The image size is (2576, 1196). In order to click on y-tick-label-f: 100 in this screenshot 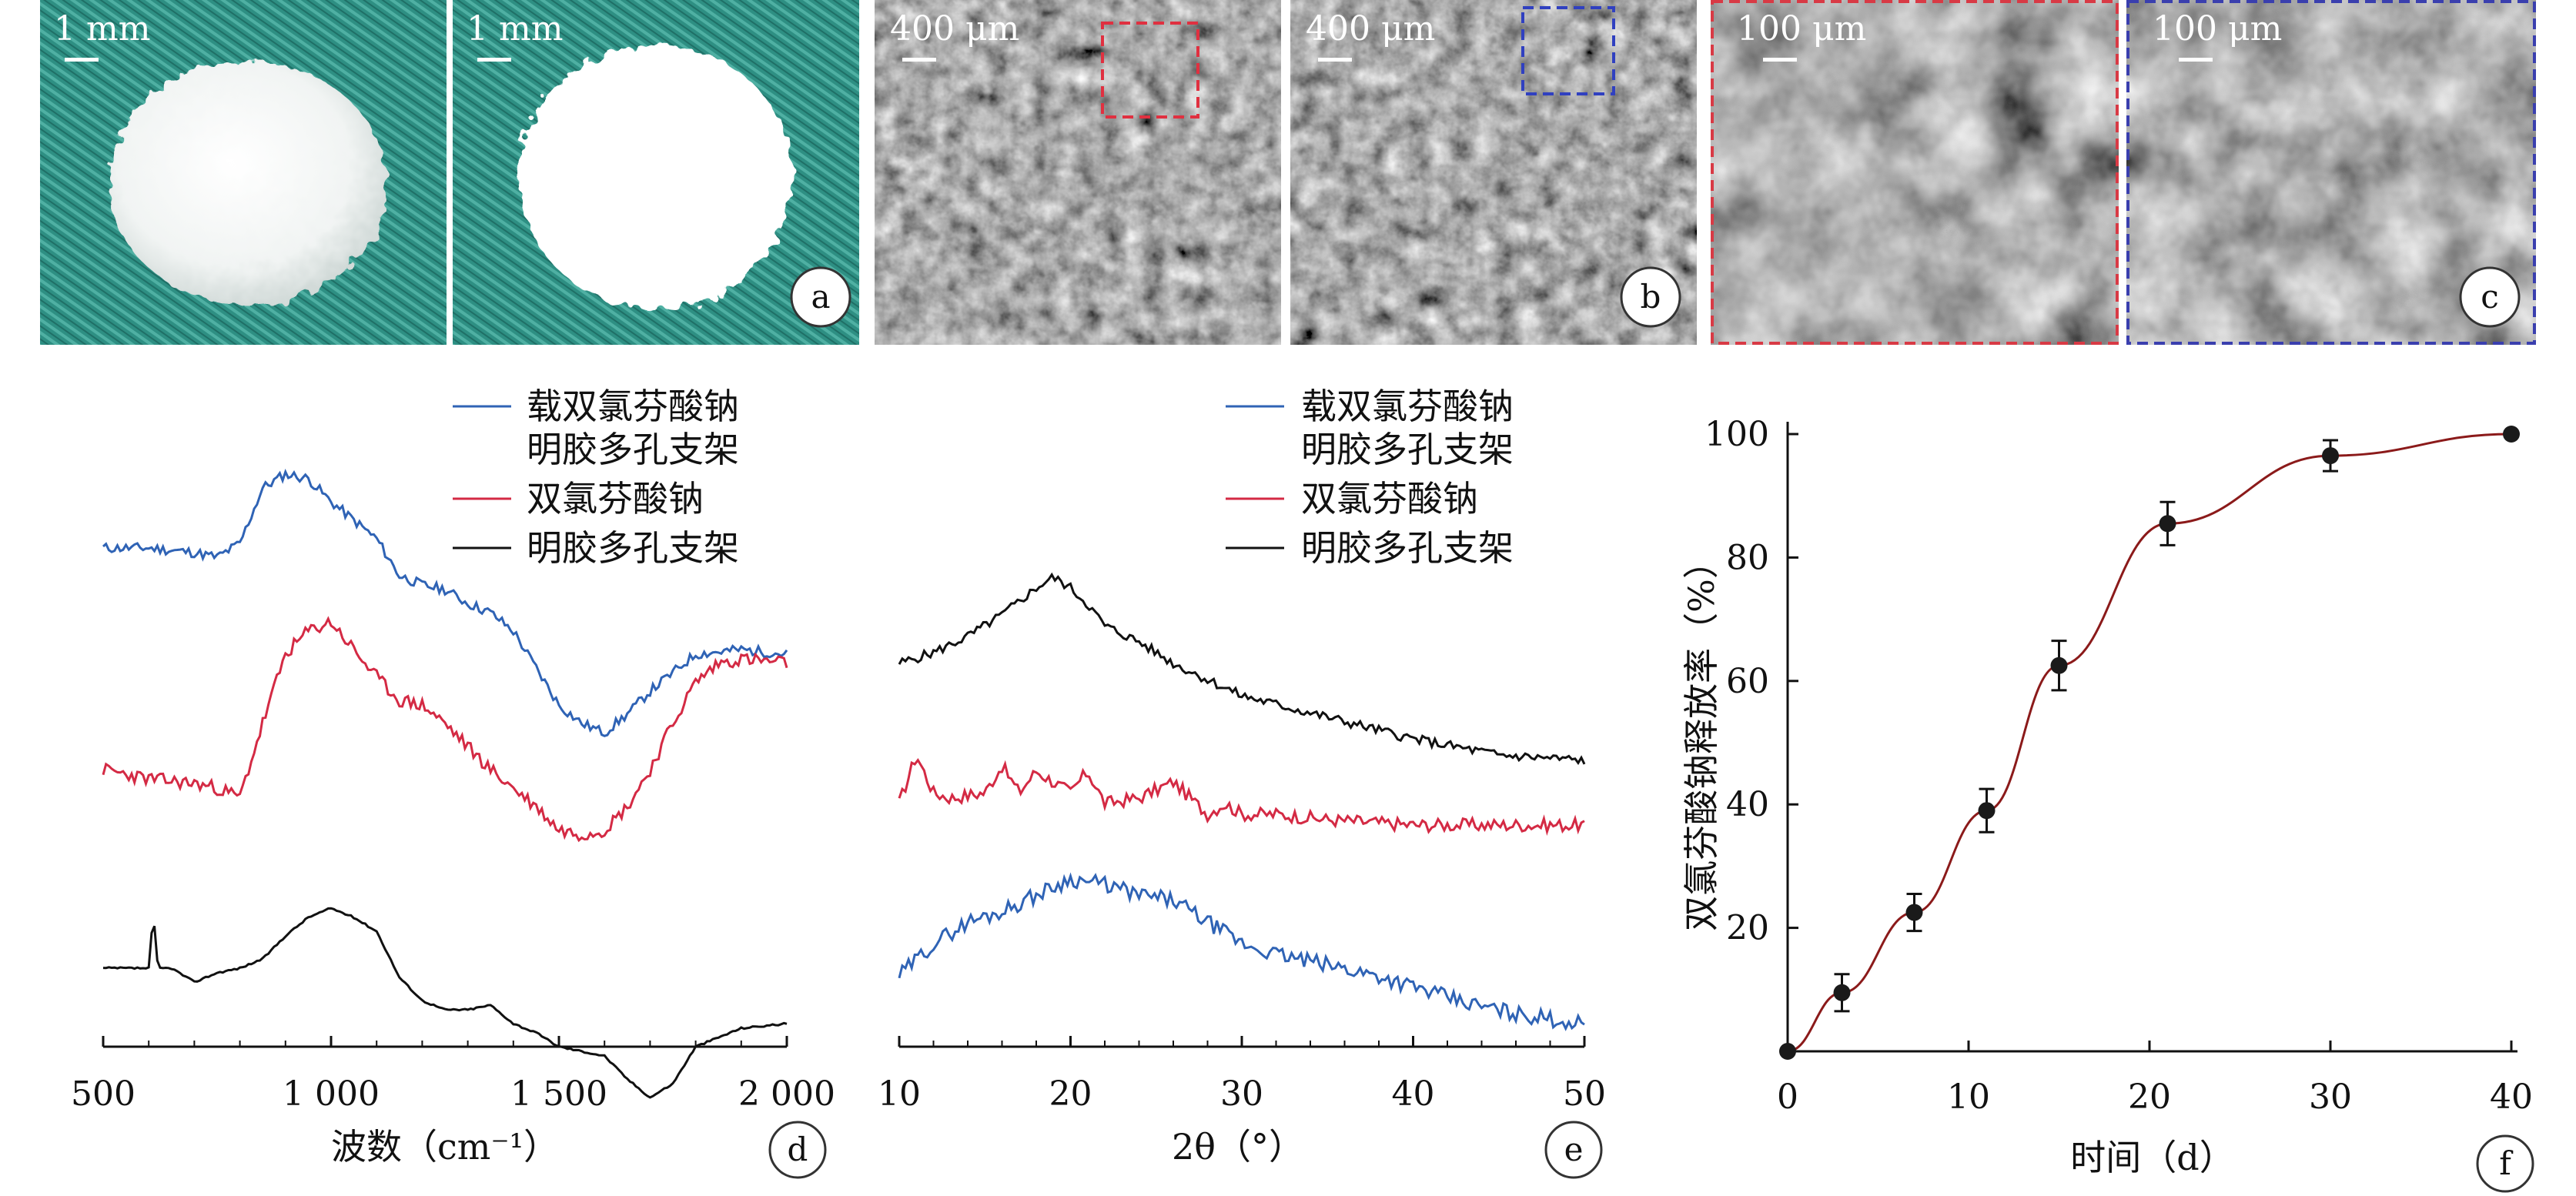, I will do `click(1737, 434)`.